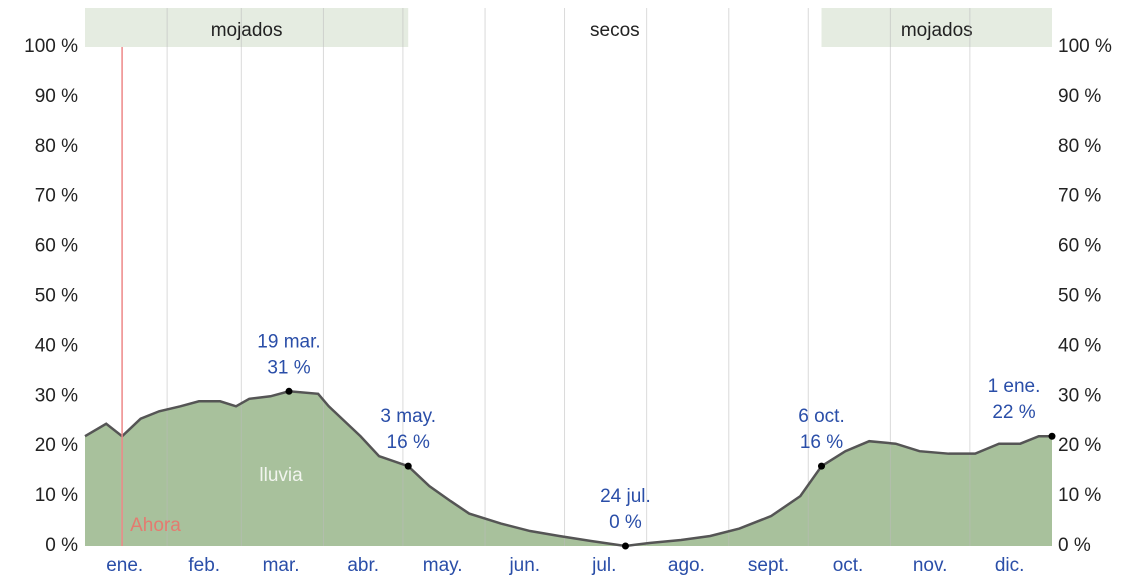  I want to click on y-tick-label: 50 %, so click(56, 296).